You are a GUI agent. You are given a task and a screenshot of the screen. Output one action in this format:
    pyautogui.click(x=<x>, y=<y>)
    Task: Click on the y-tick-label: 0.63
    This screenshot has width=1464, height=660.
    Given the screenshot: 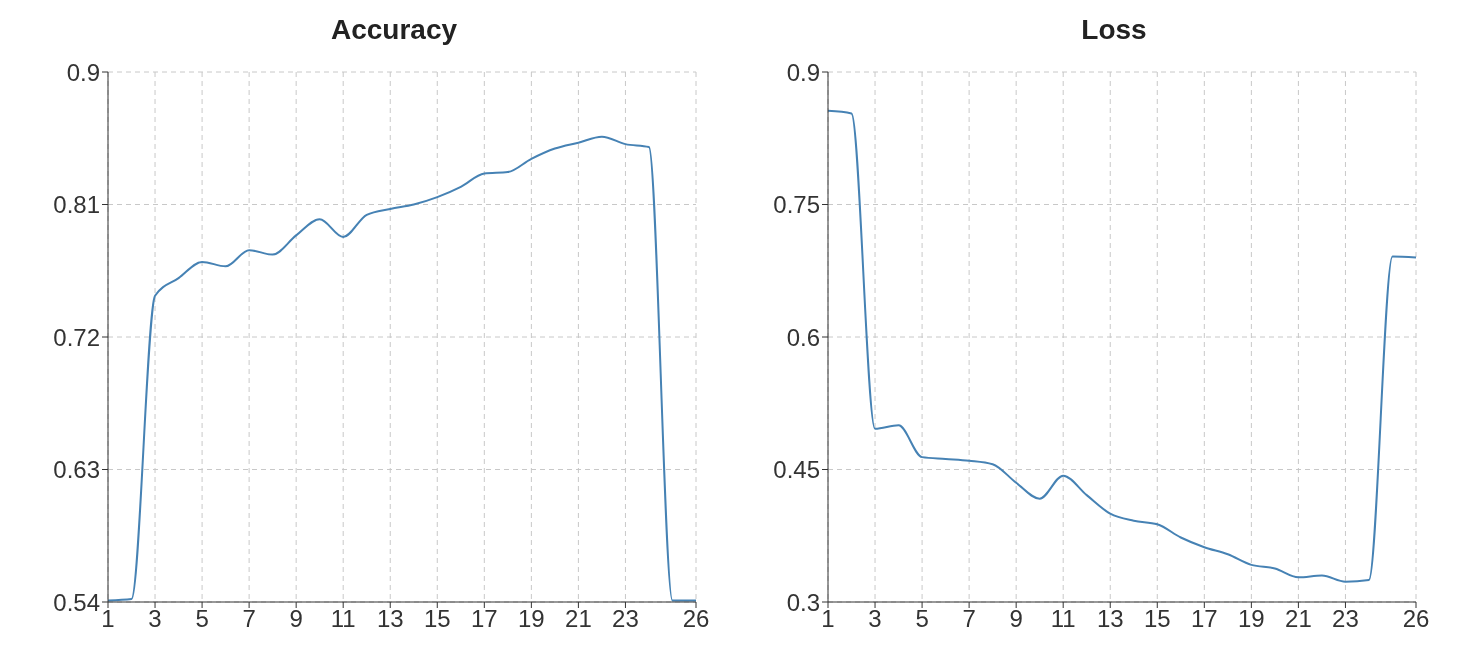 What is the action you would take?
    pyautogui.click(x=76, y=470)
    